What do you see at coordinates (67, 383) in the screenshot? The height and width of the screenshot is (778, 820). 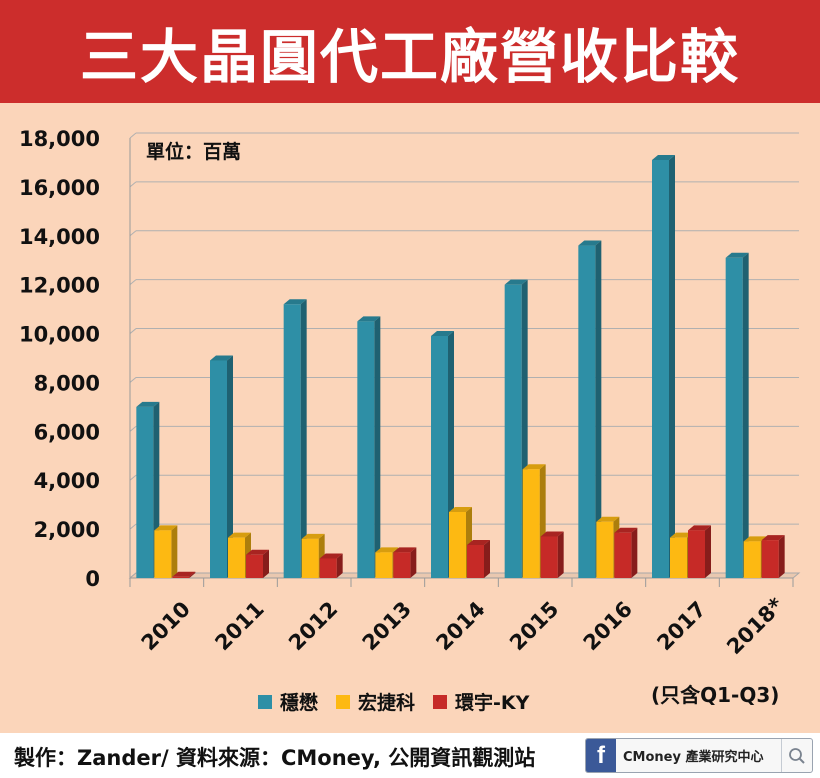 I see `y-tick-label-4: 8,000` at bounding box center [67, 383].